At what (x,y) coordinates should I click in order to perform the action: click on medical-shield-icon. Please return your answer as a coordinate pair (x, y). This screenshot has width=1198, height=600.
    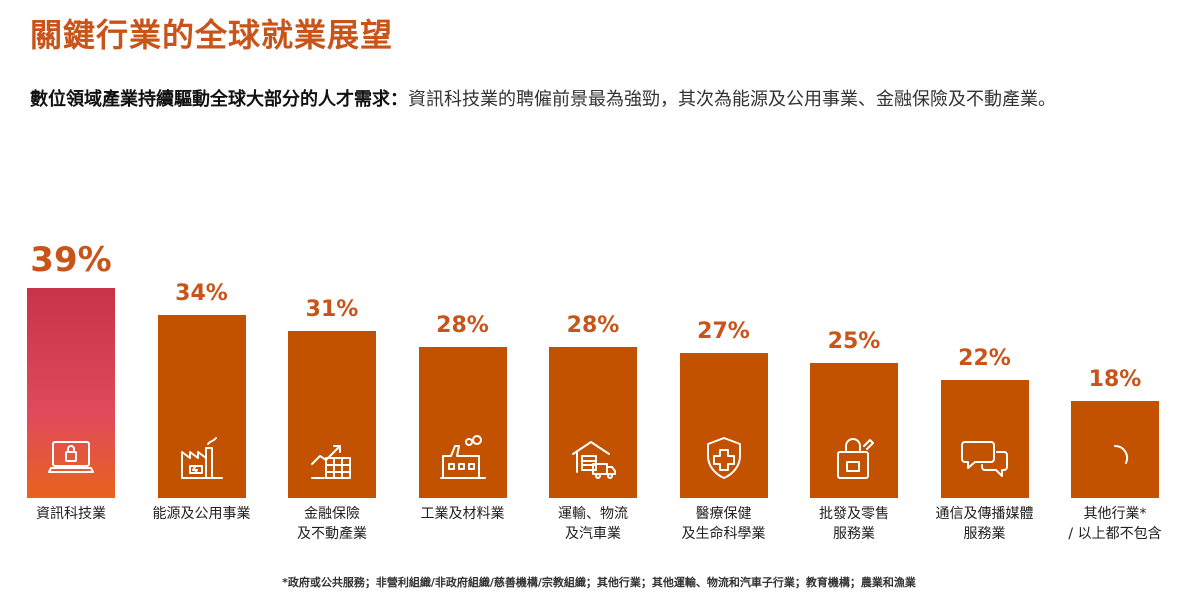
    Looking at the image, I should click on (724, 458).